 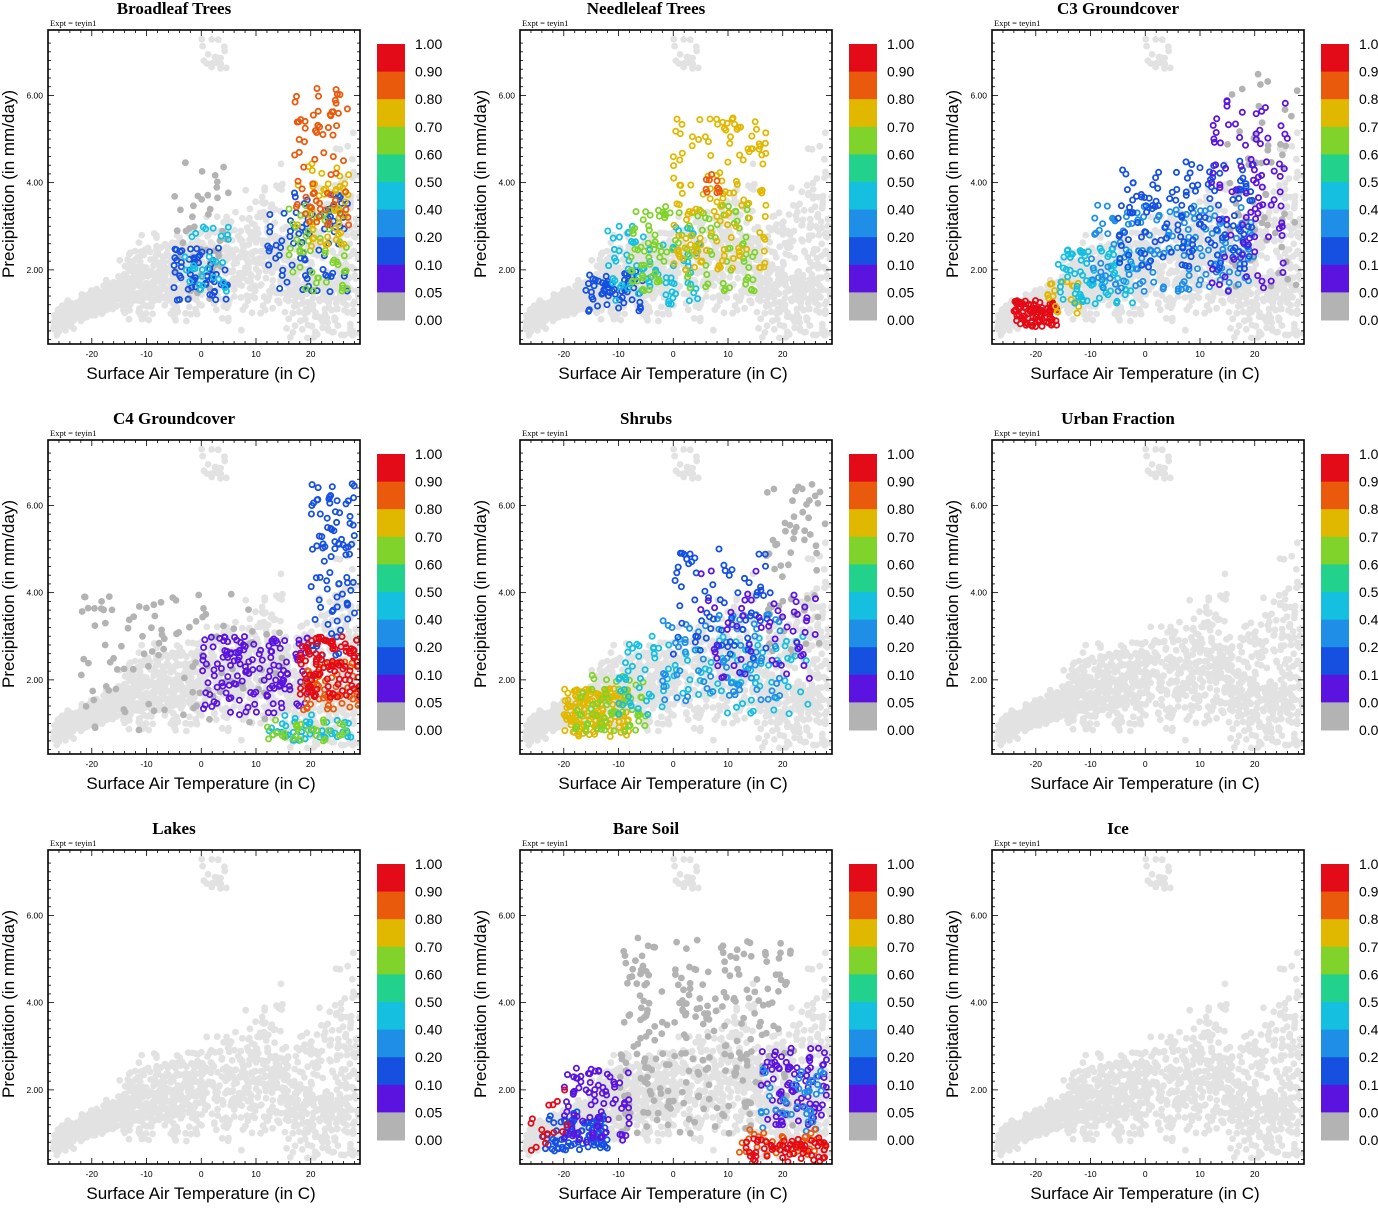 What do you see at coordinates (672, 373) in the screenshot?
I see `x-axis-label: Surface Air Temperature (in C)` at bounding box center [672, 373].